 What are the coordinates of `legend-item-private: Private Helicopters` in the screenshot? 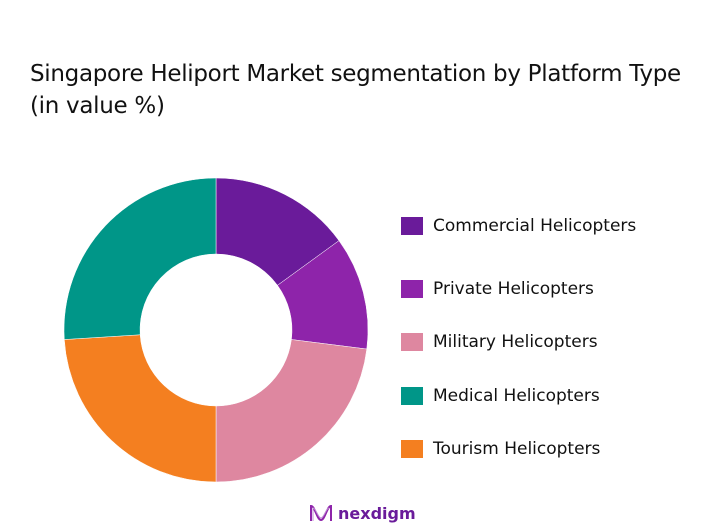 It's located at (497, 289).